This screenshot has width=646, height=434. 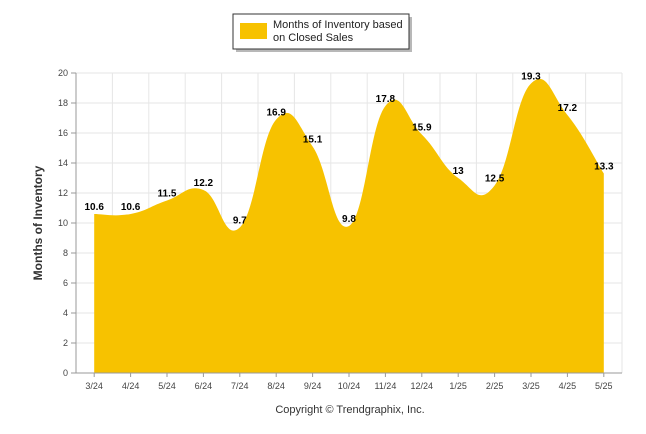 I want to click on y-tick-label: 16, so click(x=63, y=133).